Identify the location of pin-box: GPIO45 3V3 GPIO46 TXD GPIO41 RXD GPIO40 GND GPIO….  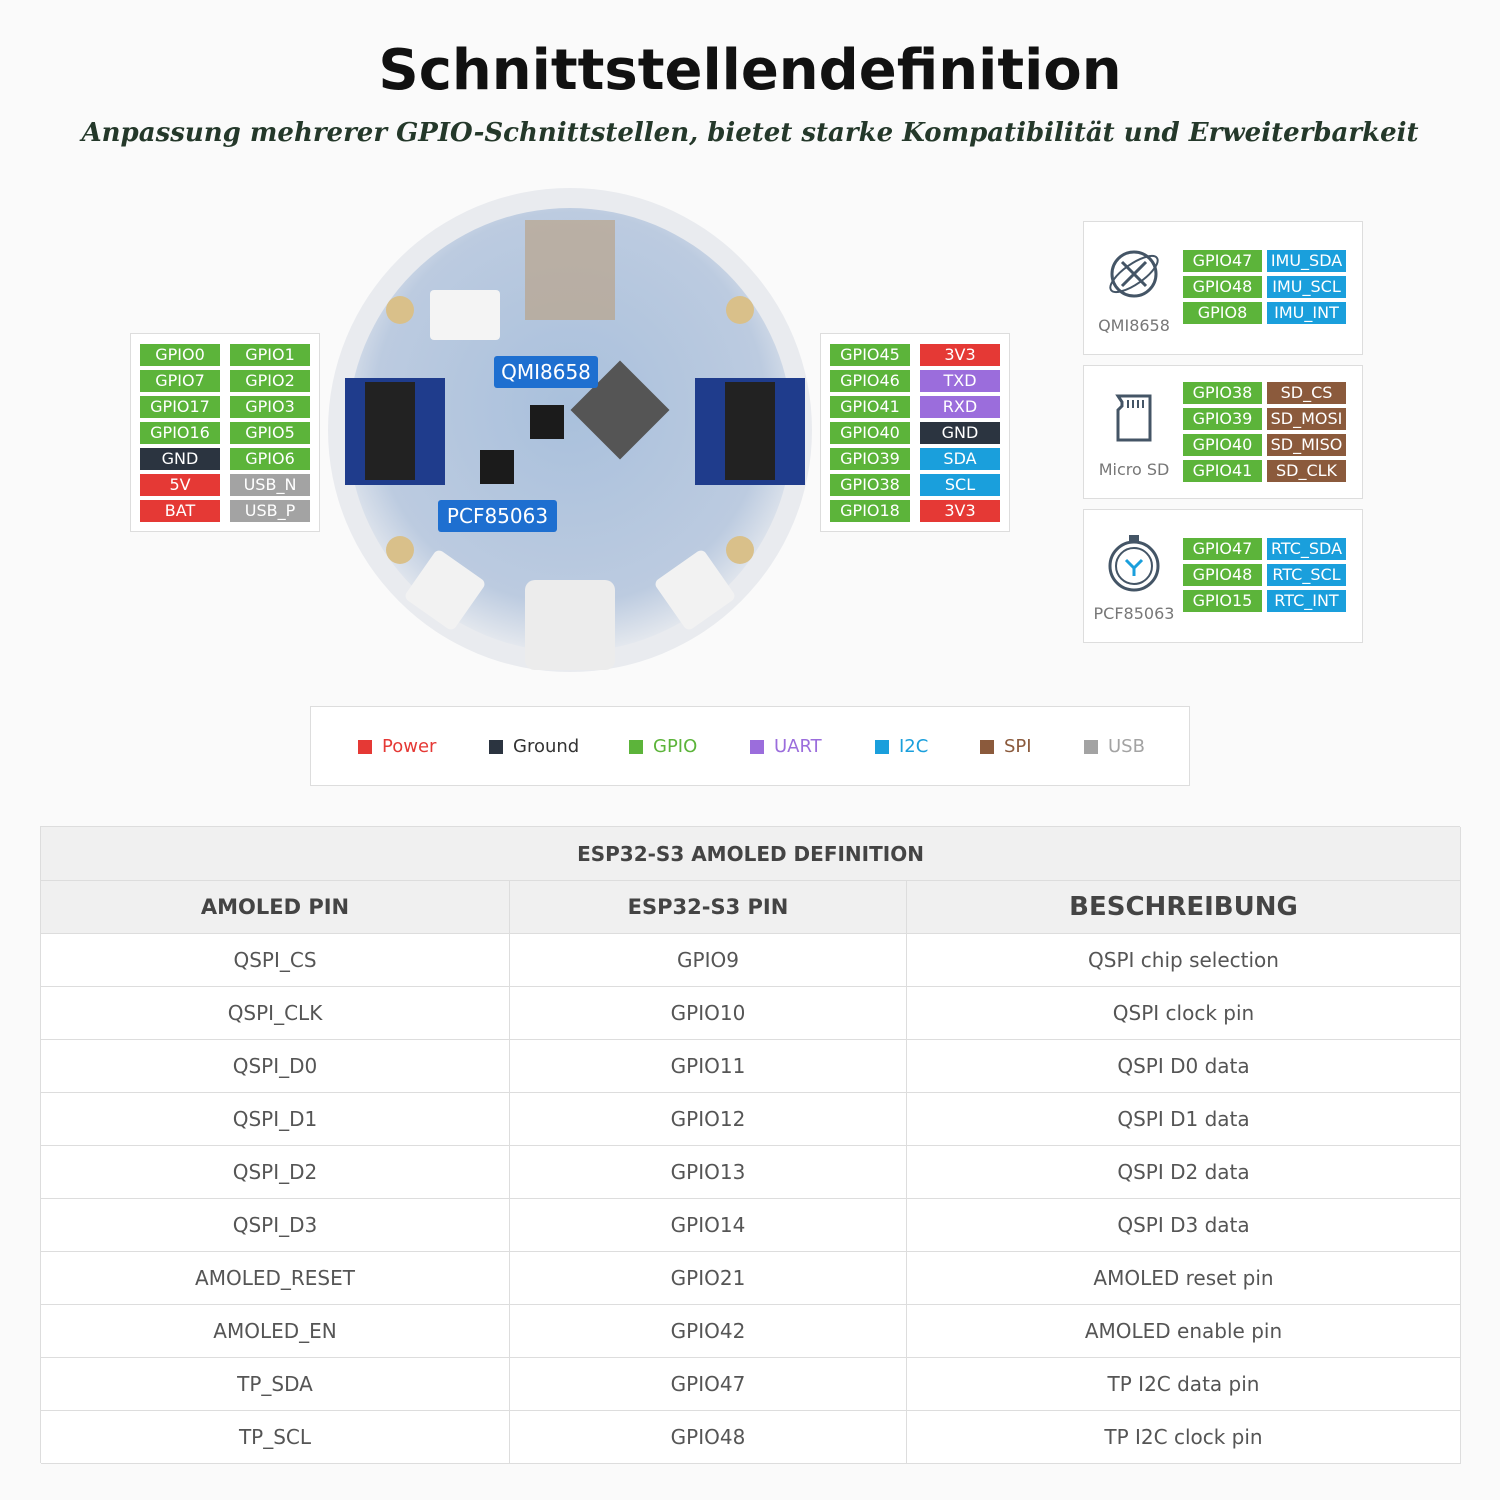
(915, 432).